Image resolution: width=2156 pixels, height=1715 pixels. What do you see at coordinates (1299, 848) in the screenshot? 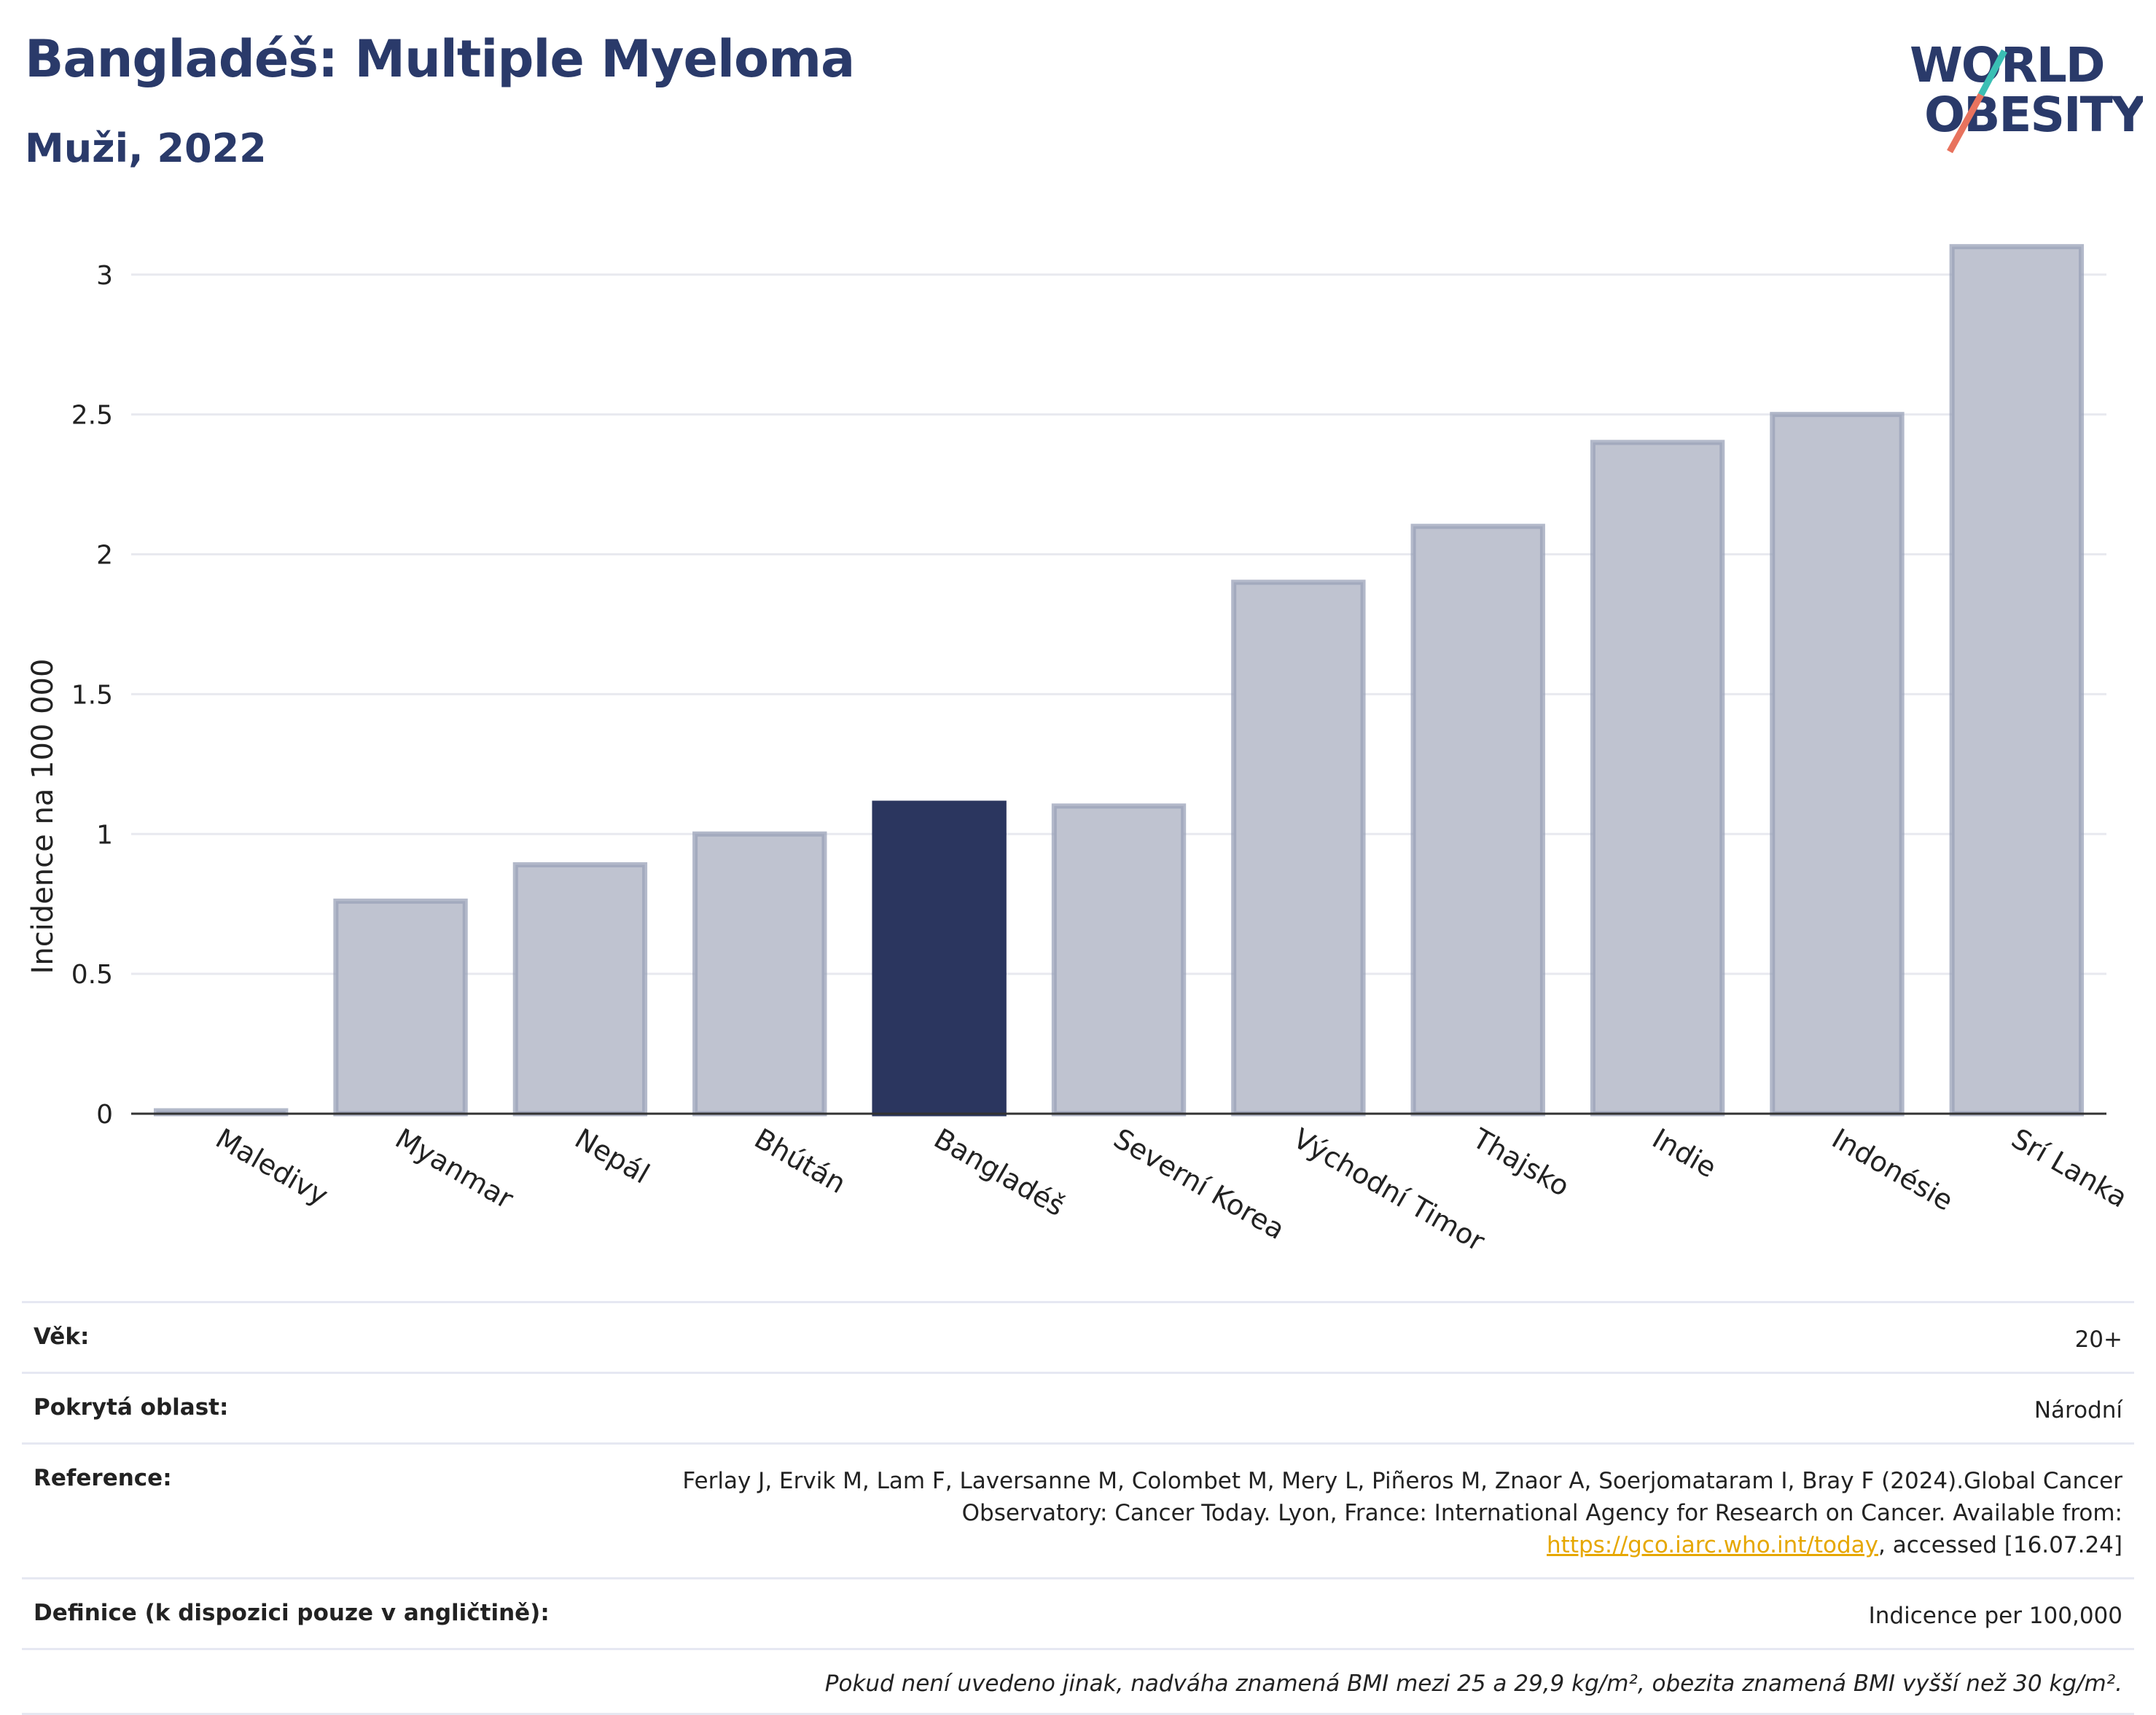
I see `bar-východní-timor` at bounding box center [1299, 848].